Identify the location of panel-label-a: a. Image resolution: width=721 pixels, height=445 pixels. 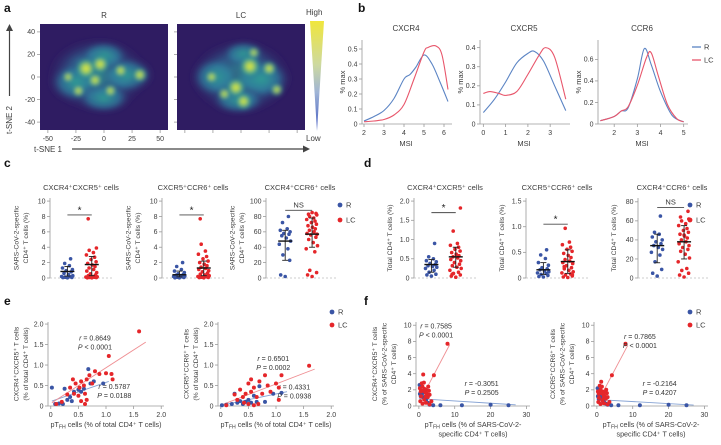
(7, 8).